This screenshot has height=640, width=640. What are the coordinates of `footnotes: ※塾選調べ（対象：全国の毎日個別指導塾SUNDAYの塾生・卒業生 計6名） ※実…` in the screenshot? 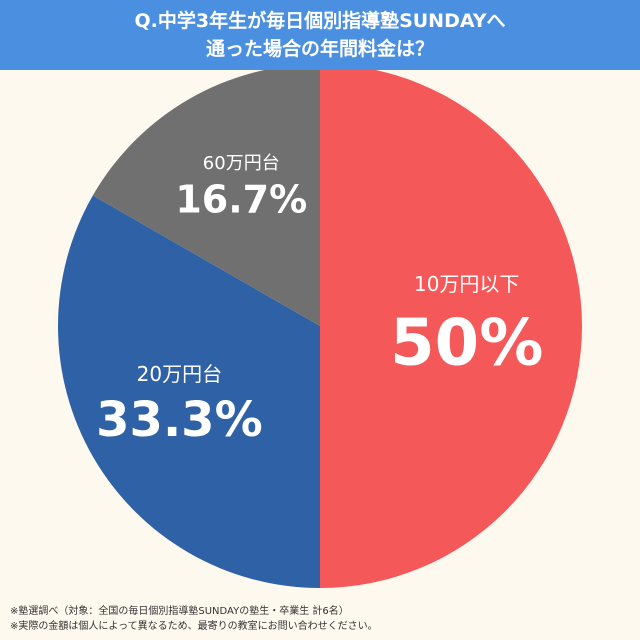 It's located at (322, 619).